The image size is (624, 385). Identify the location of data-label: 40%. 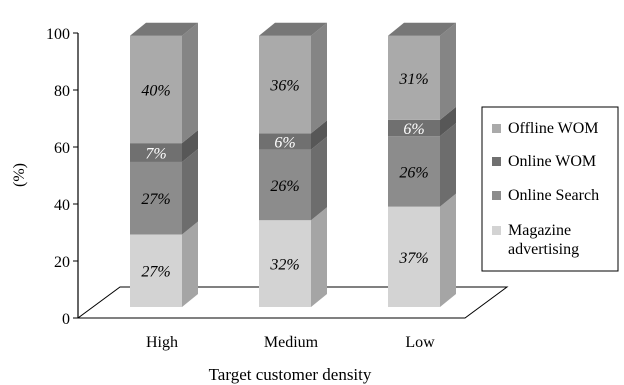
(155, 90).